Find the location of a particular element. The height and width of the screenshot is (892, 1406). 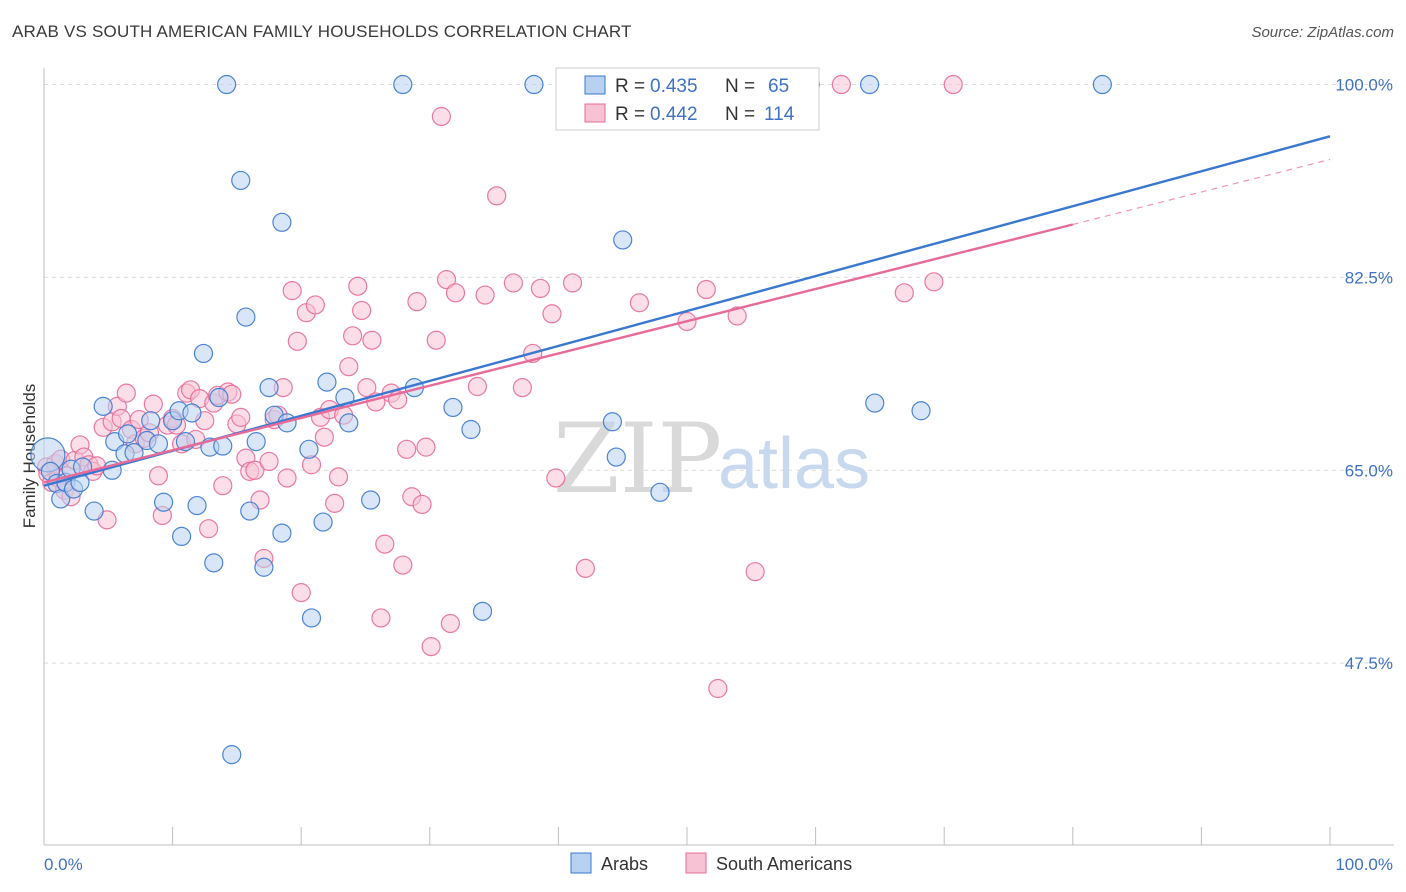

y-tick-label: 65.0% is located at coordinates (1369, 470).